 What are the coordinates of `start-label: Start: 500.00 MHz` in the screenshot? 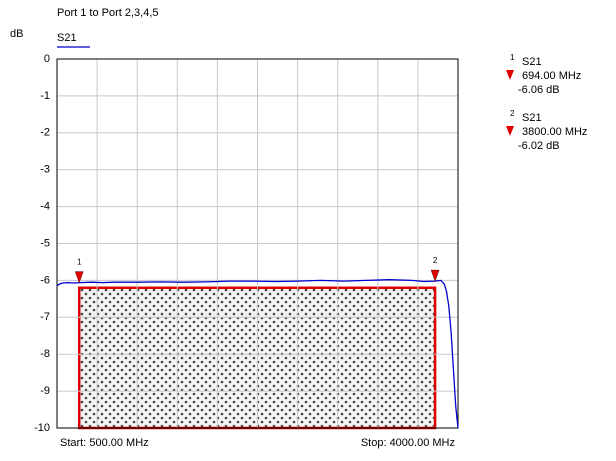 It's located at (104, 443).